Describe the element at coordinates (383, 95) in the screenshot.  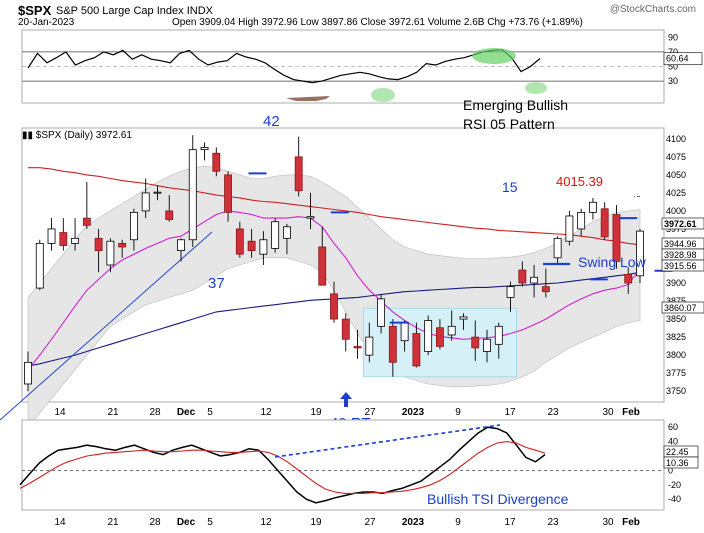
I see `rsi-oversold-highlight` at that location.